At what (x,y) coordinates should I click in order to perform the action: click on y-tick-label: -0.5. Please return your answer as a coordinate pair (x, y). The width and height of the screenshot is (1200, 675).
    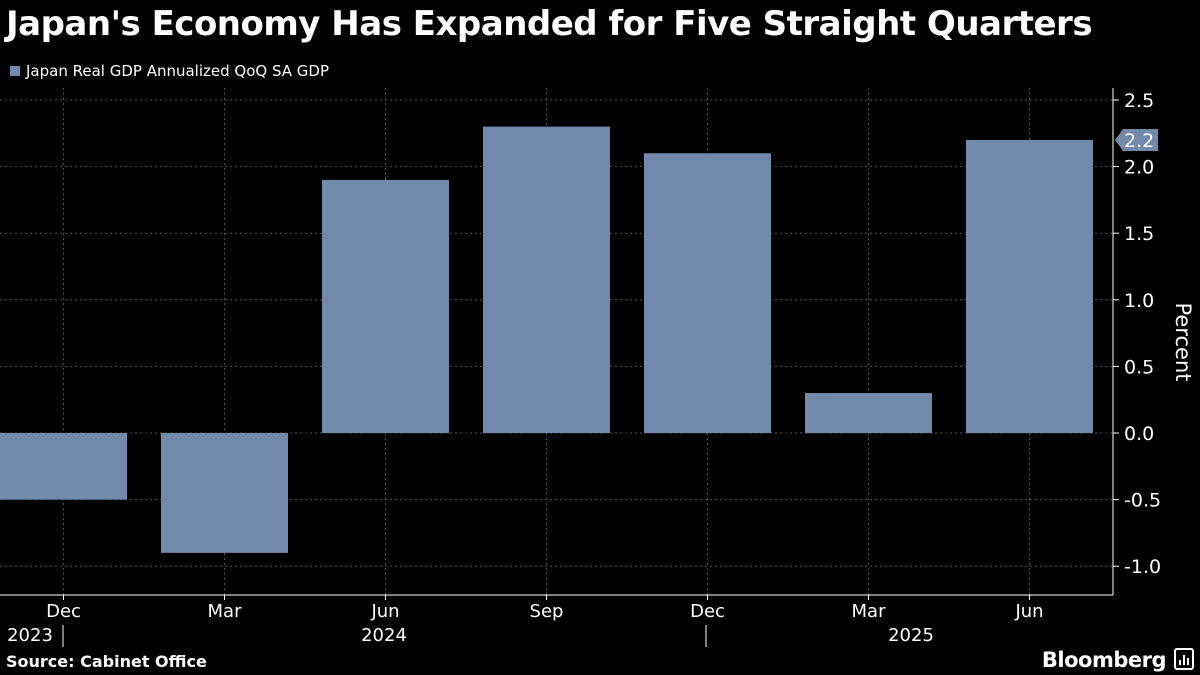
    Looking at the image, I should click on (1142, 501).